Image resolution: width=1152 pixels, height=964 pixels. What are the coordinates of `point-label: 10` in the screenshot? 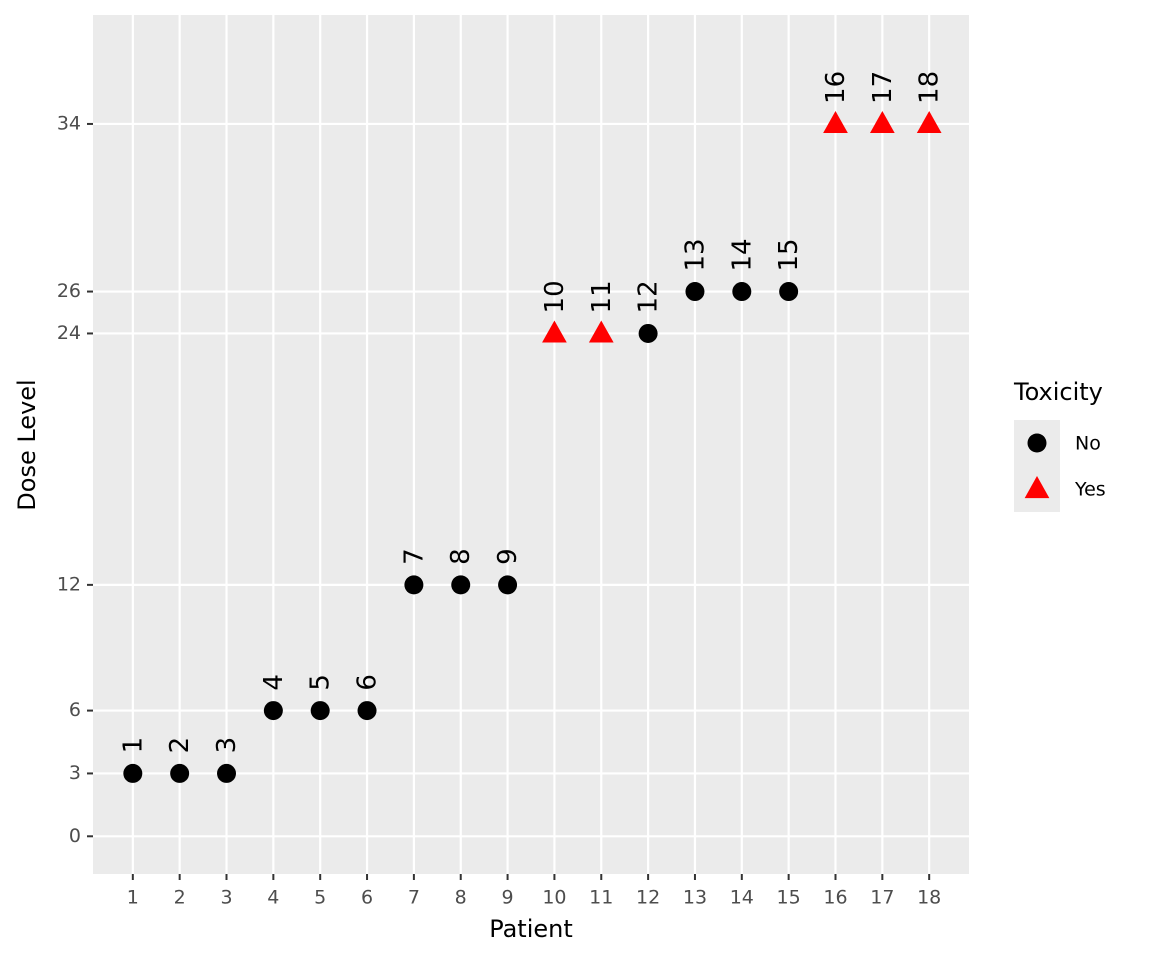 It's located at (555, 296).